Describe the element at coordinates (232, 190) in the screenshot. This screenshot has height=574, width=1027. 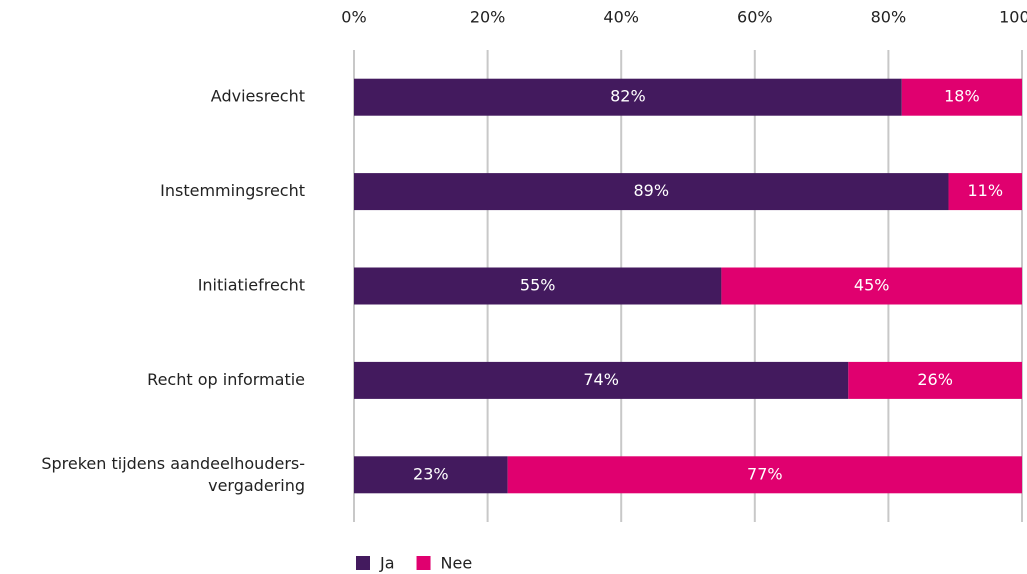
I see `y-tick-label: Instemmingsrecht` at that location.